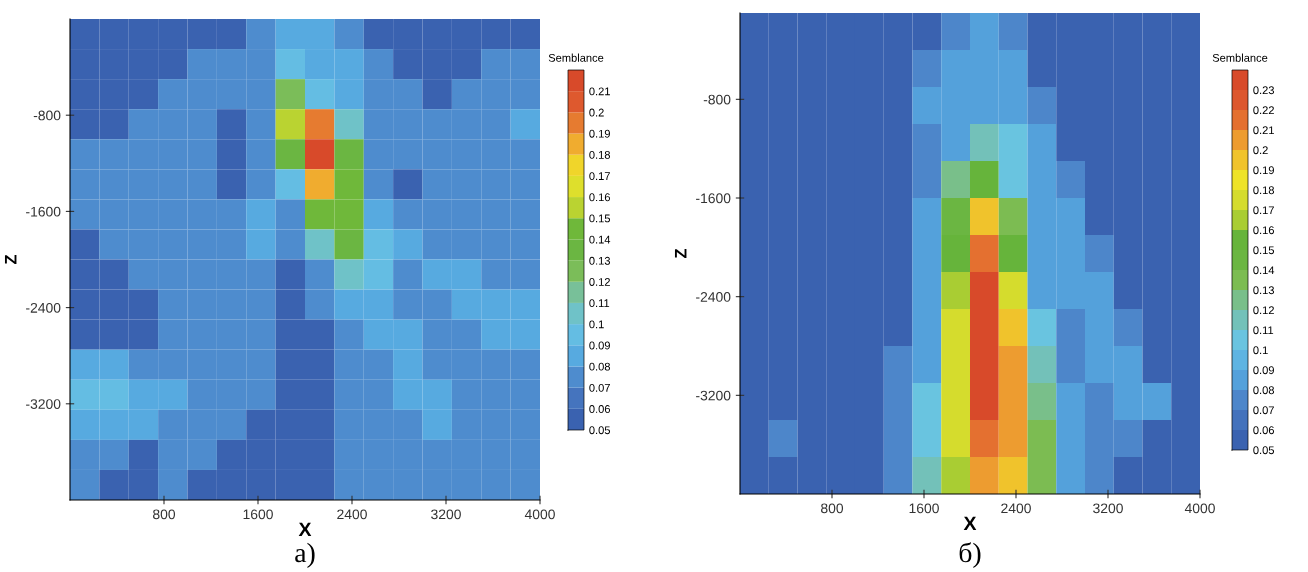 Image resolution: width=1308 pixels, height=572 pixels. I want to click on color-bar-label: 0.22, so click(1263, 110).